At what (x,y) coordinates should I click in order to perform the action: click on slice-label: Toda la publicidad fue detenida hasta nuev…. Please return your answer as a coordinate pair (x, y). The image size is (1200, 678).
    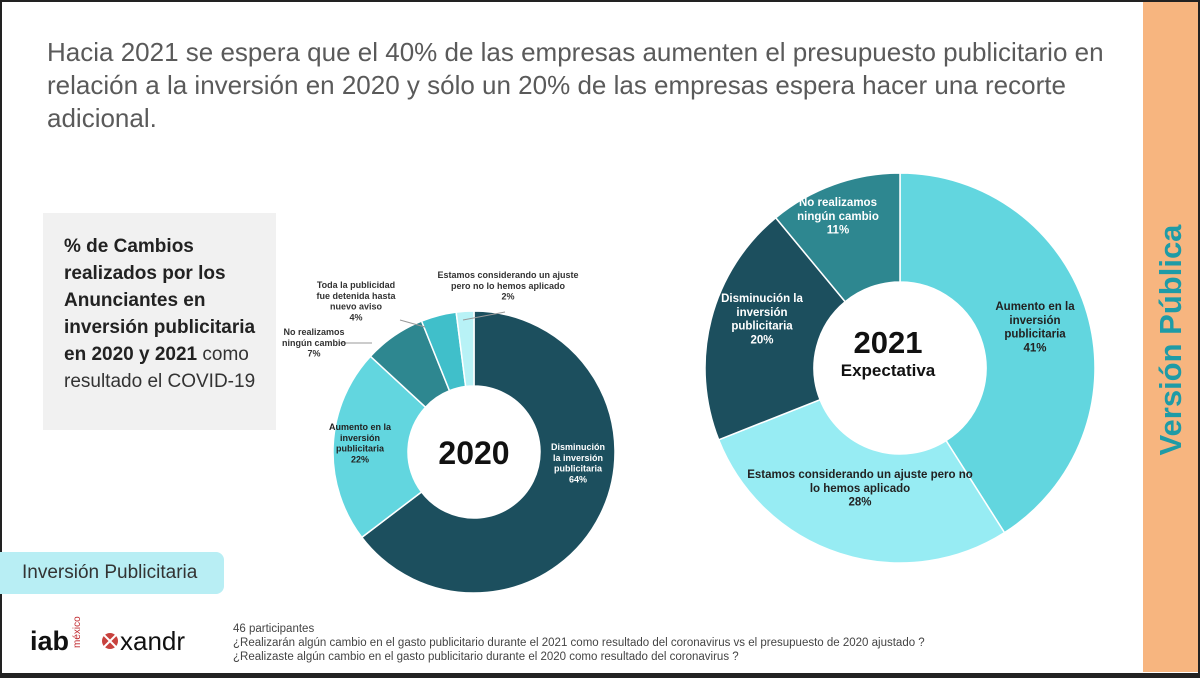
    Looking at the image, I should click on (356, 301).